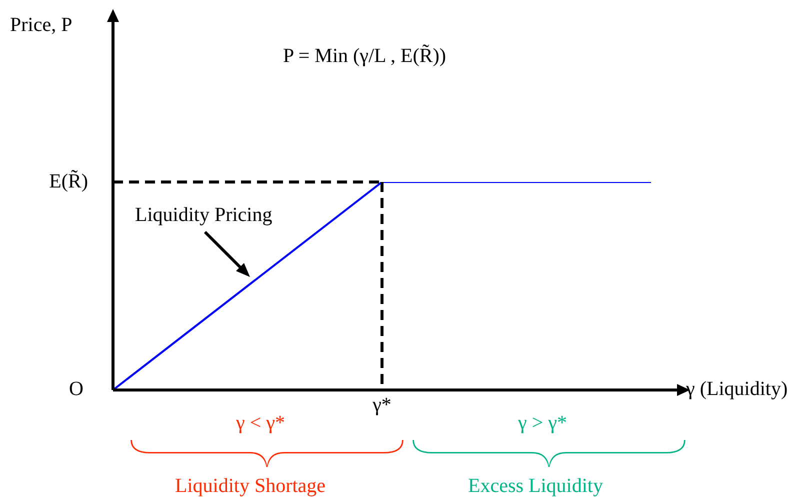  I want to click on text: P = Min (γ/L , E(R̃)), so click(364, 56).